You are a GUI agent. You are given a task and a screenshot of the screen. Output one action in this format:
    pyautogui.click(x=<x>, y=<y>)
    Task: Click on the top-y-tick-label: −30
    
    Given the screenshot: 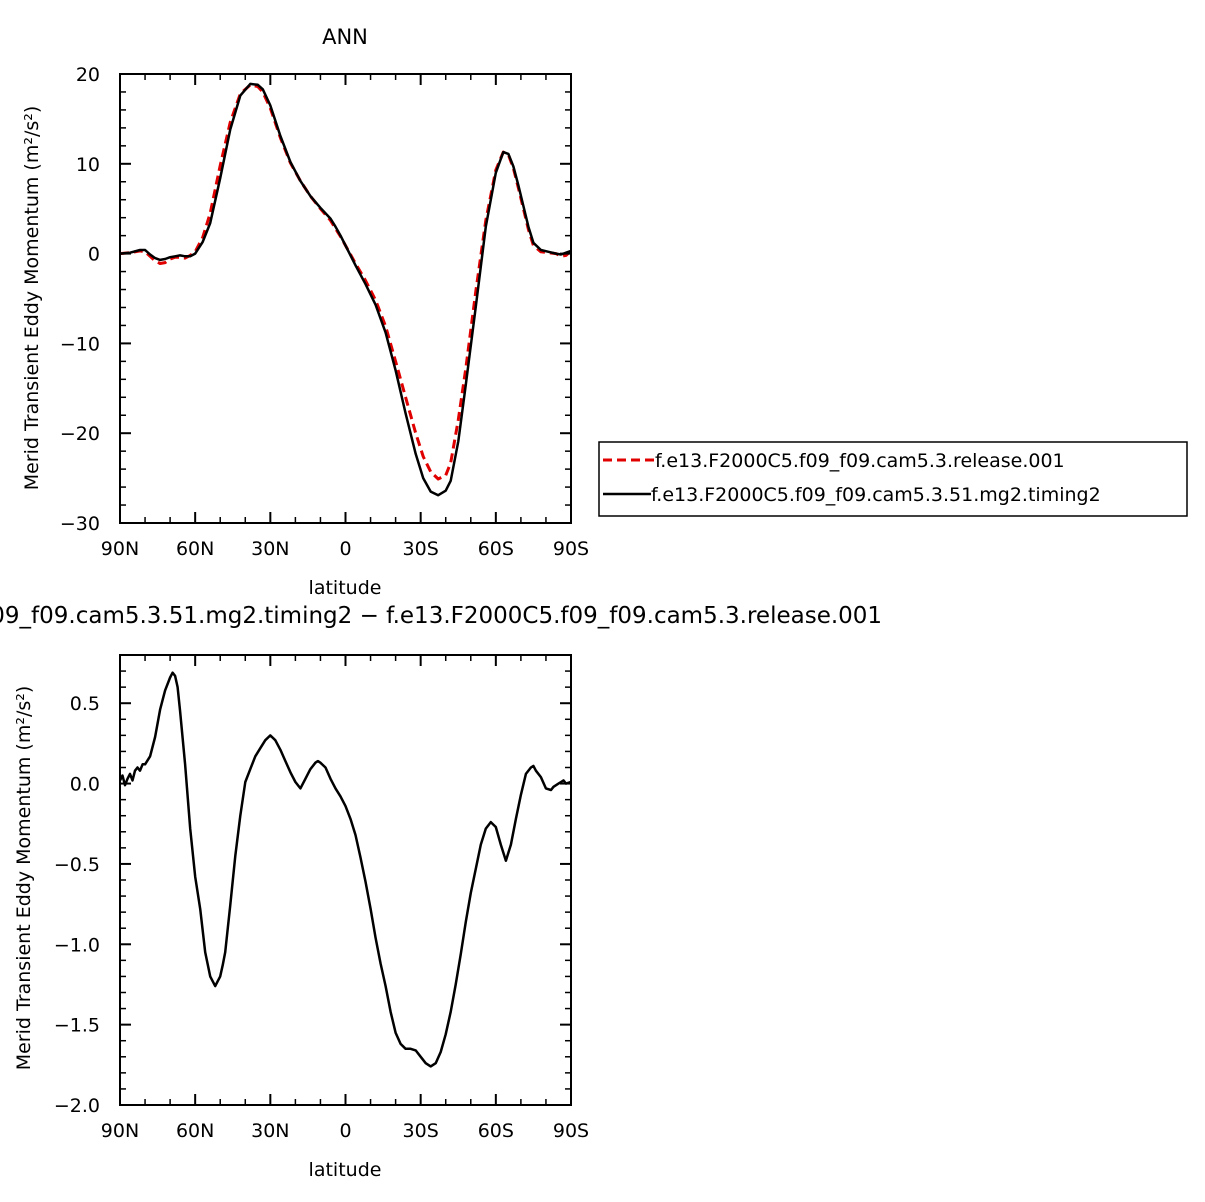 What is the action you would take?
    pyautogui.click(x=80, y=524)
    